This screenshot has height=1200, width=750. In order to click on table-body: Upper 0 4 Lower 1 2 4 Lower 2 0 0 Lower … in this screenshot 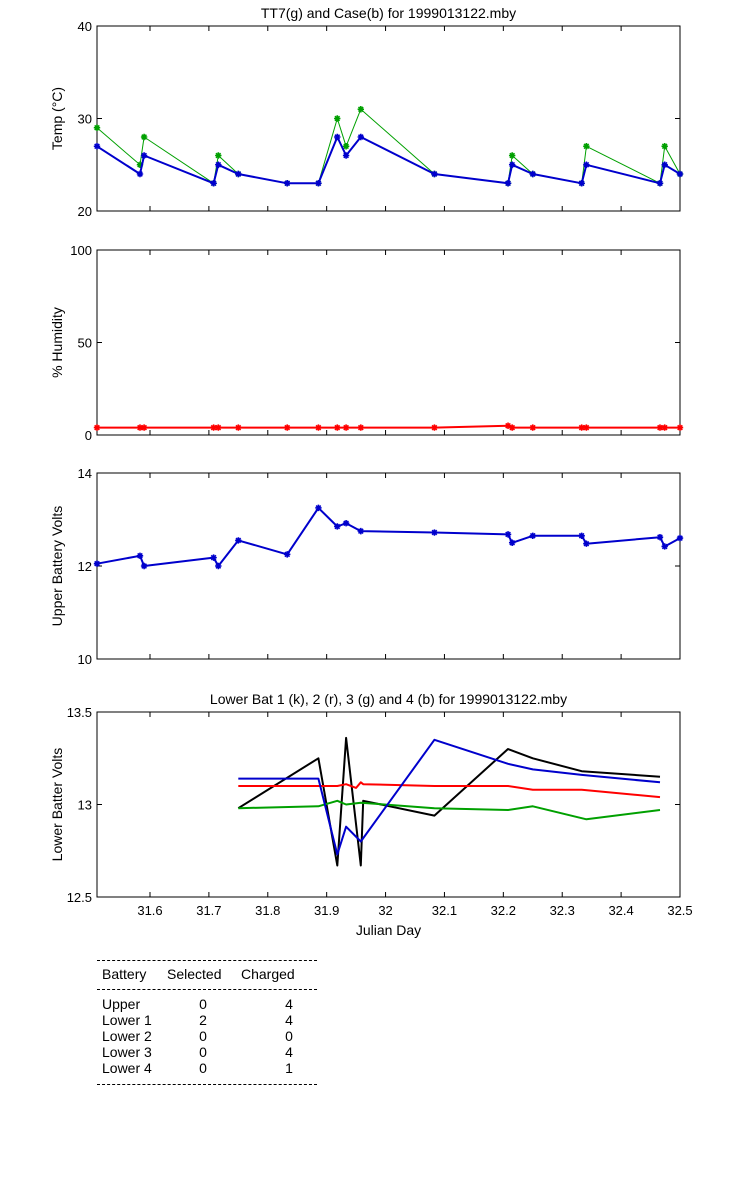, I will do `click(207, 1036)`.